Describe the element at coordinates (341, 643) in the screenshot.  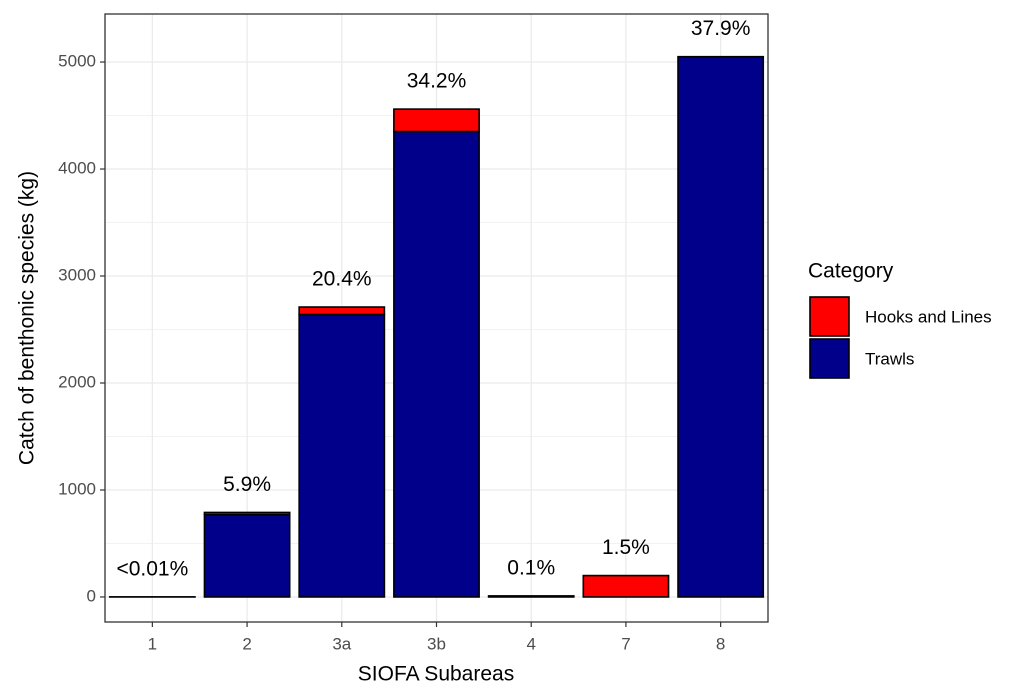
I see `x-tick-label: 3a` at that location.